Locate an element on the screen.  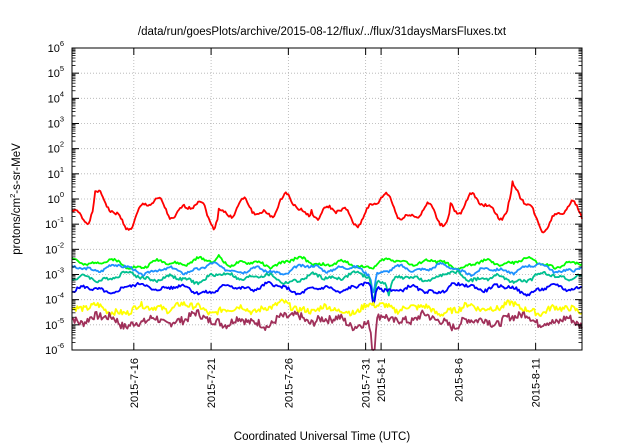
y-tick-label: 10⁶ is located at coordinates (56, 47).